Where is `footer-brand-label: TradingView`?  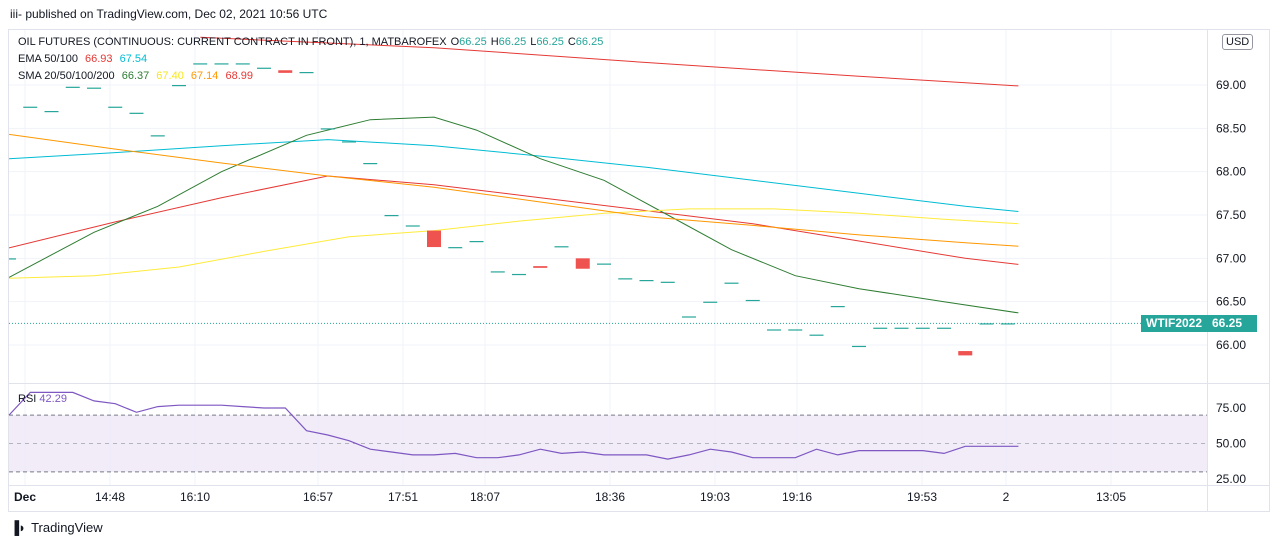 footer-brand-label: TradingView is located at coordinates (67, 527).